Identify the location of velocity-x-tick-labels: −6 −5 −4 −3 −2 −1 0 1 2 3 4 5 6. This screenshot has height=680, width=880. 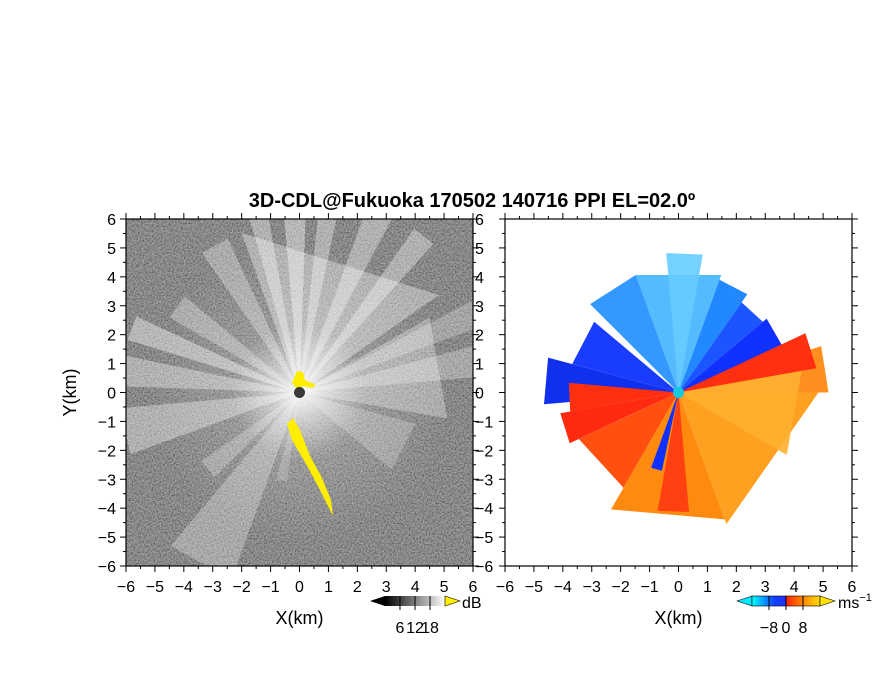
(676, 587).